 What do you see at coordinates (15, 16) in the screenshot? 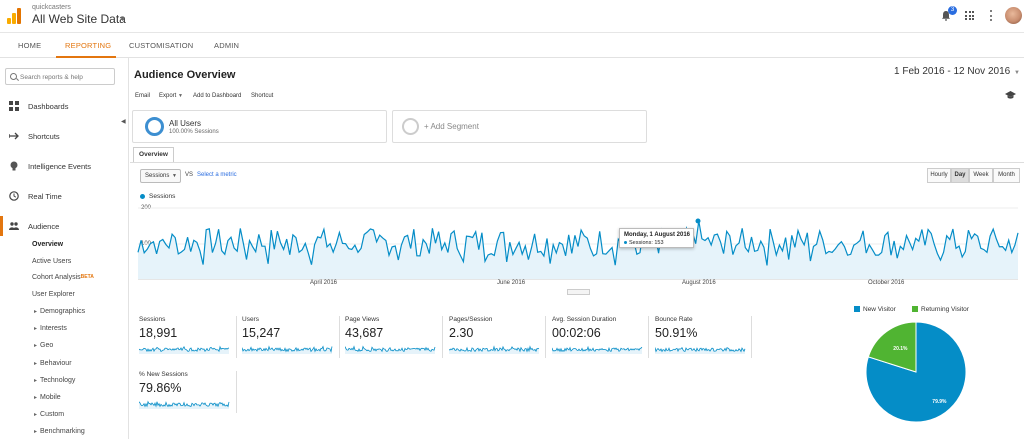
I see `analytics-logo-icon` at bounding box center [15, 16].